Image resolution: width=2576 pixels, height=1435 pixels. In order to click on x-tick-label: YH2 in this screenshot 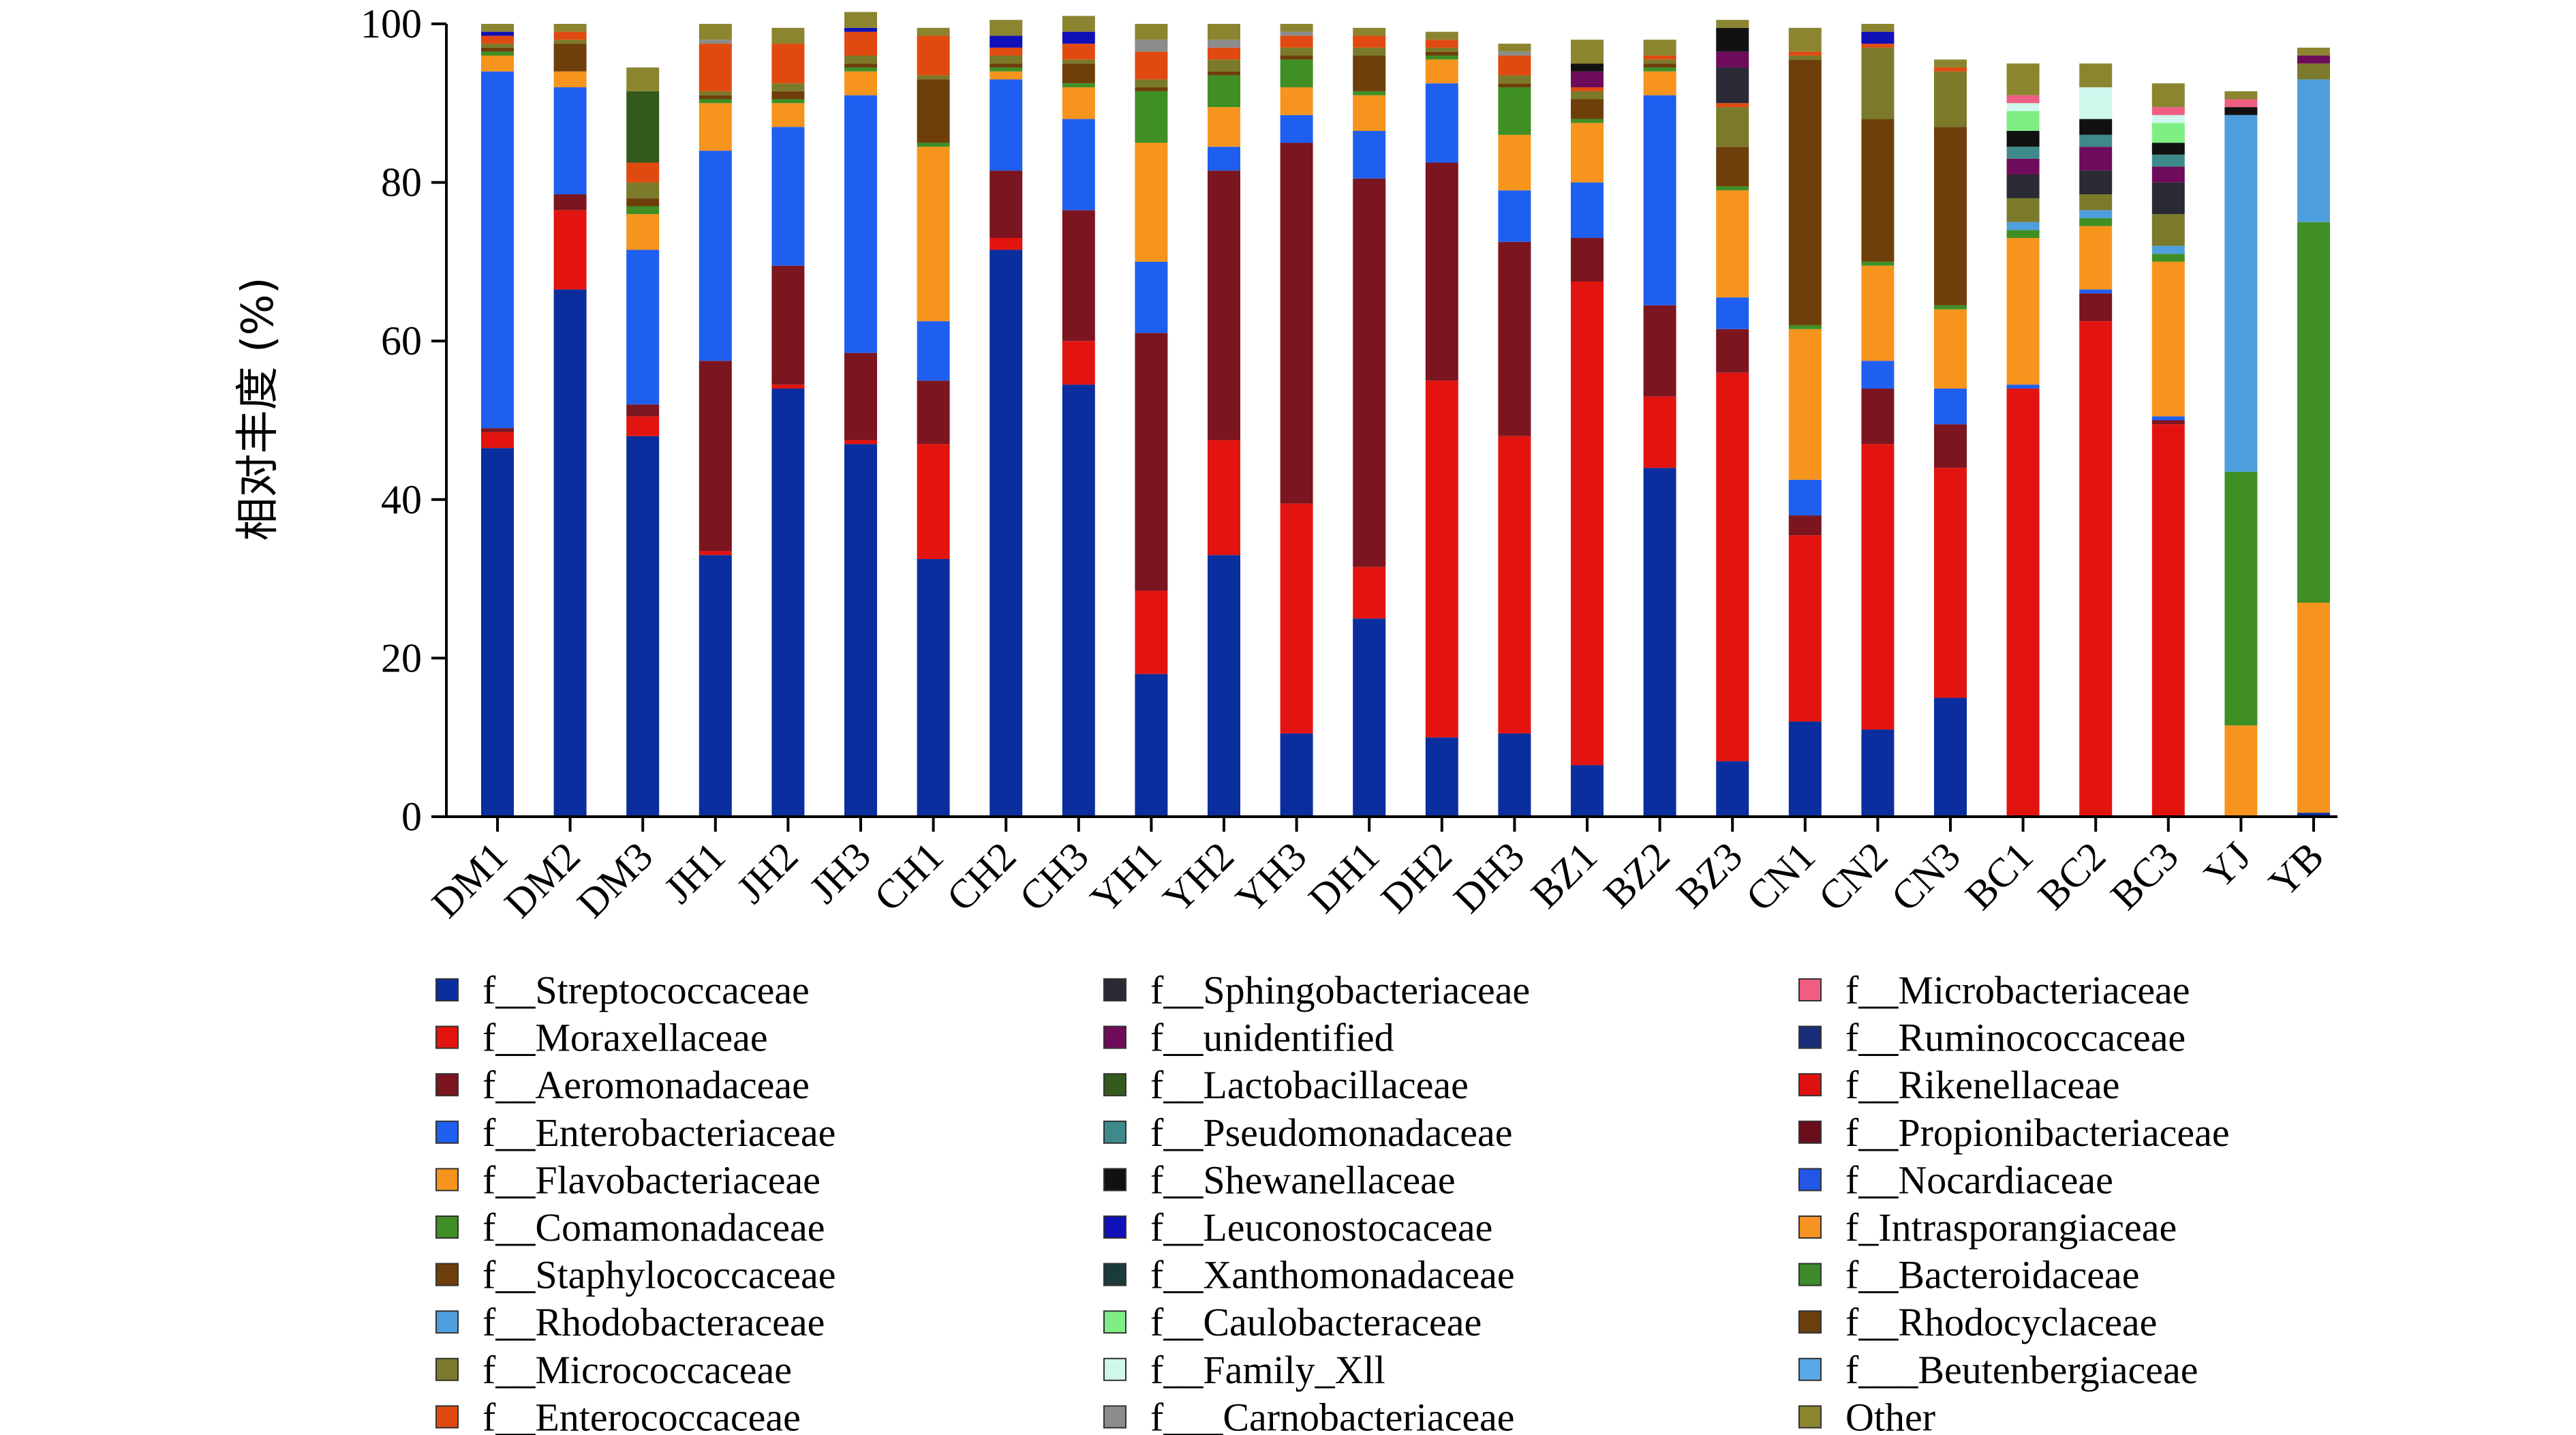, I will do `click(1198, 878)`.